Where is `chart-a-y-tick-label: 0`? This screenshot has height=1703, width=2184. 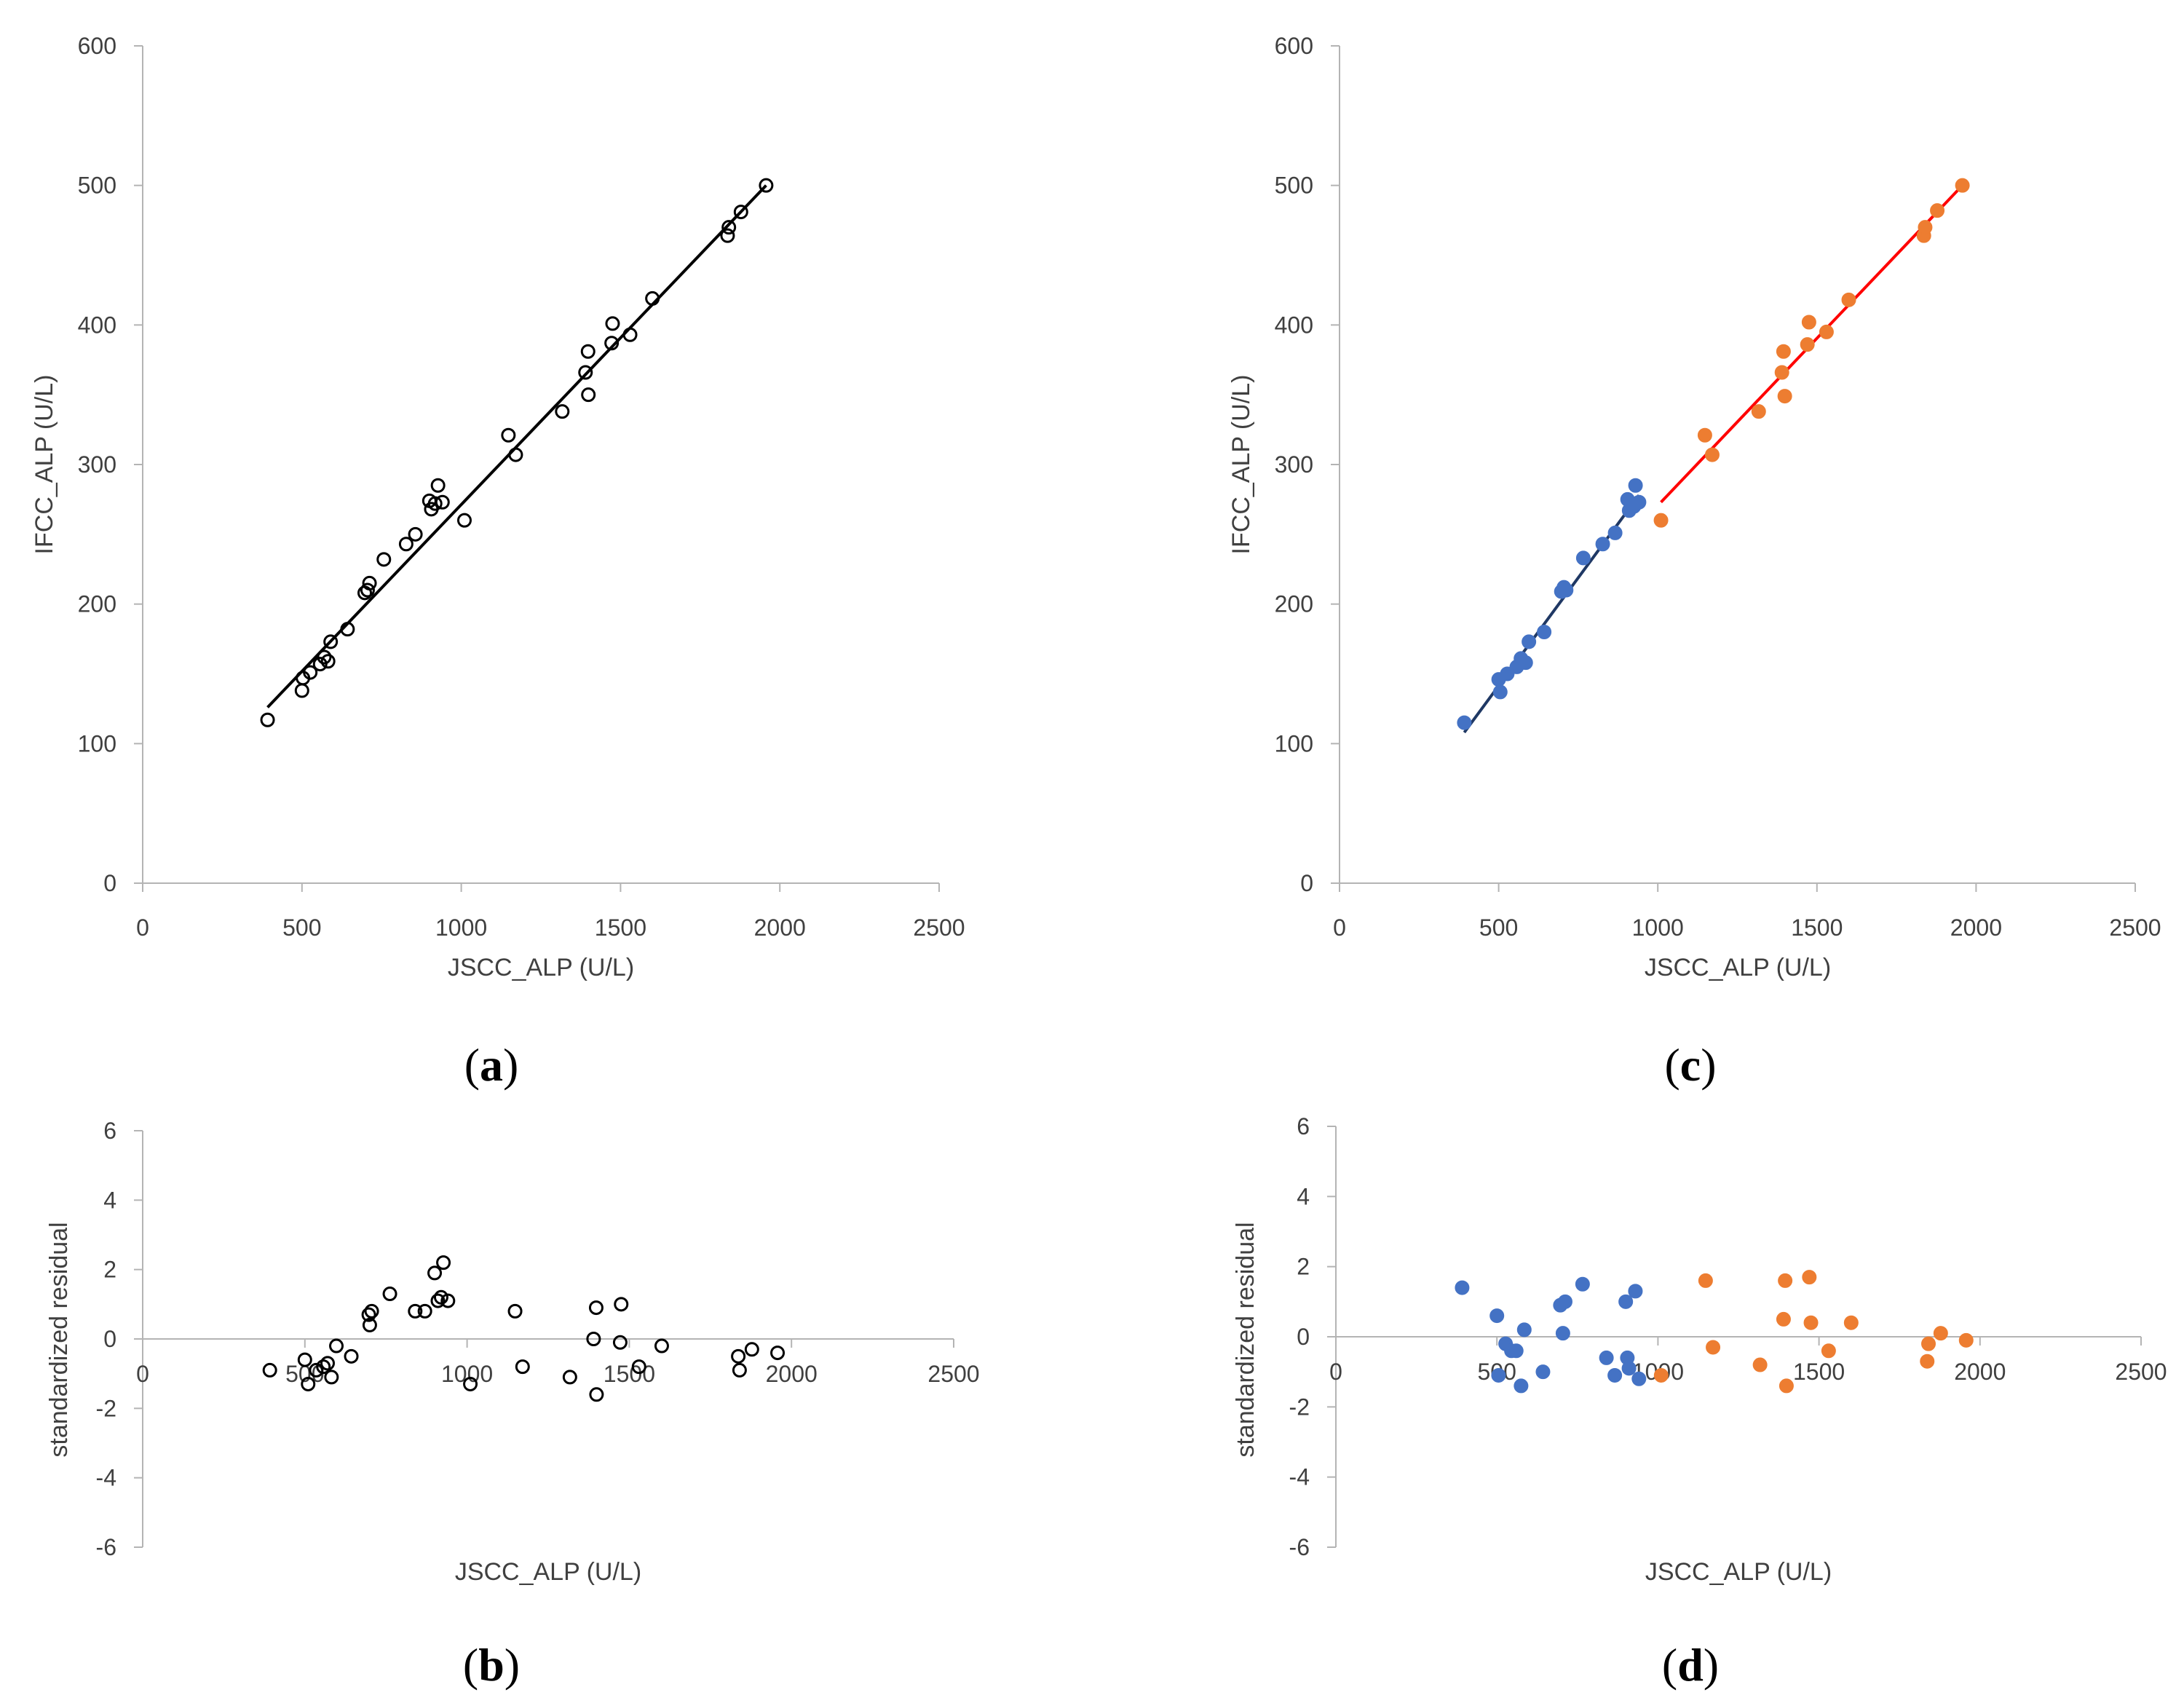
chart-a-y-tick-label: 0 is located at coordinates (109, 883).